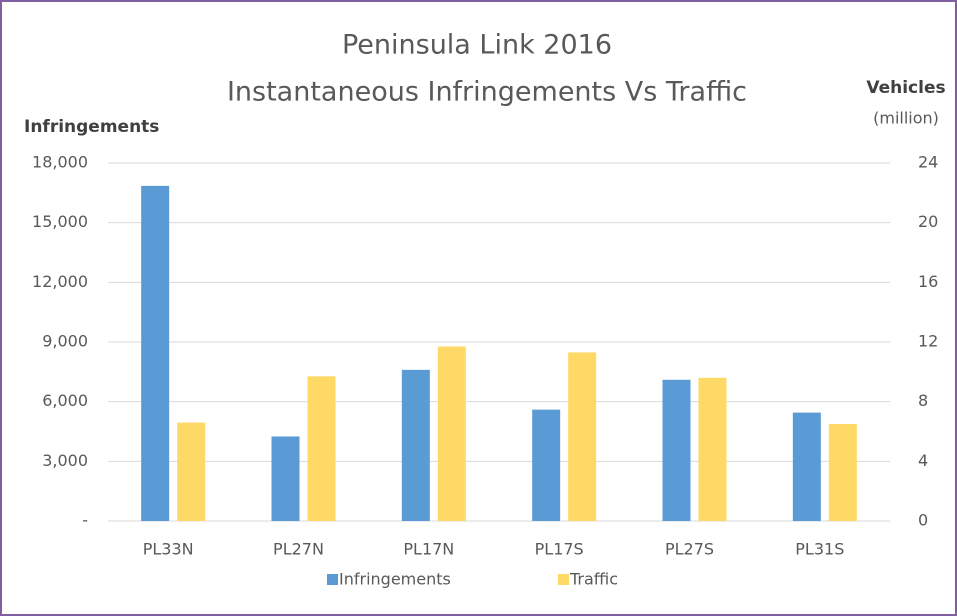 The height and width of the screenshot is (616, 957). What do you see at coordinates (60, 281) in the screenshot?
I see `y-tick-label: 12,000` at bounding box center [60, 281].